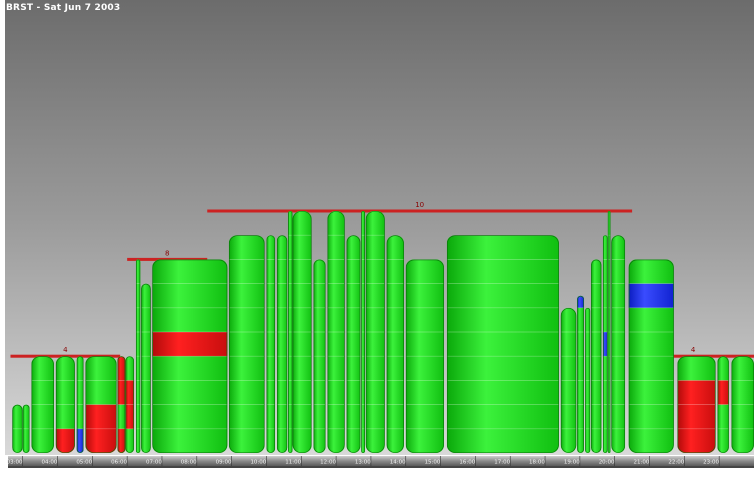 This screenshot has width=754, height=477. What do you see at coordinates (502, 463) in the screenshot?
I see `x-tick-label: 17:00` at bounding box center [502, 463].